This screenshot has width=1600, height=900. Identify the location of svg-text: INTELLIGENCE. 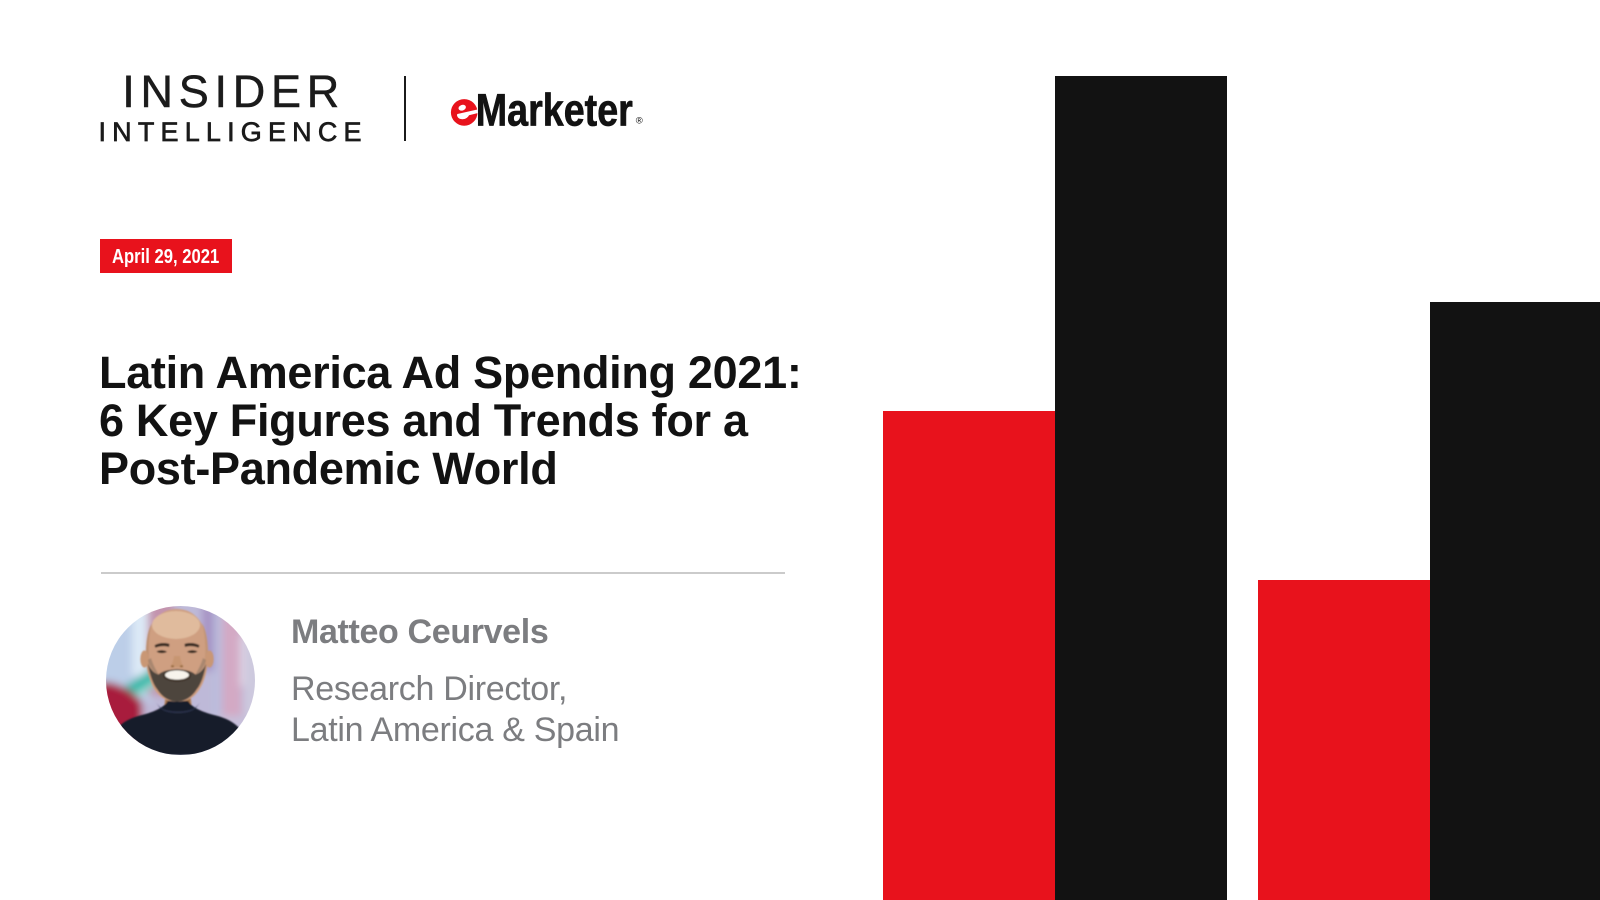
(230, 132).